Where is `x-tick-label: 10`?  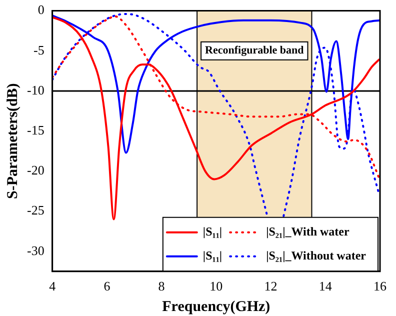 x-tick-label: 10 is located at coordinates (216, 286).